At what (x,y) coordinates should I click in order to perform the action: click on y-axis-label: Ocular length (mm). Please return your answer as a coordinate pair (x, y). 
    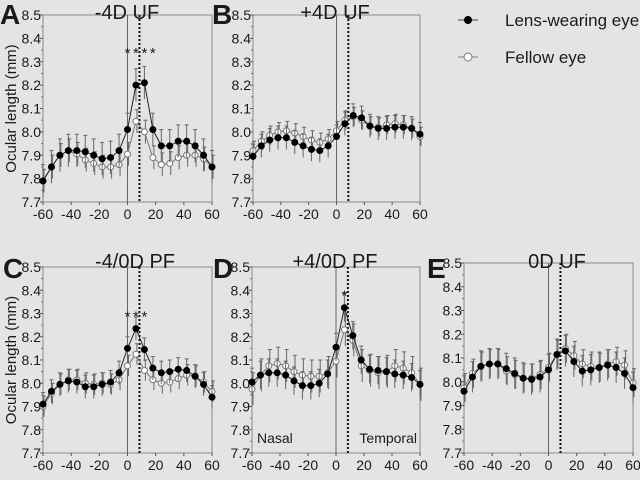
    Looking at the image, I should click on (11, 108).